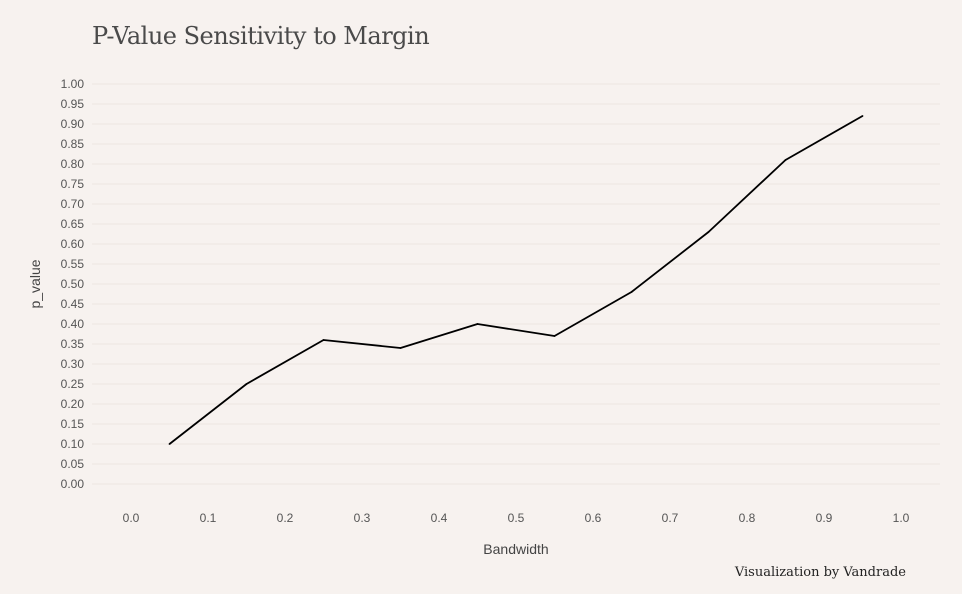  What do you see at coordinates (73, 424) in the screenshot?
I see `y-tick-label: 0.15` at bounding box center [73, 424].